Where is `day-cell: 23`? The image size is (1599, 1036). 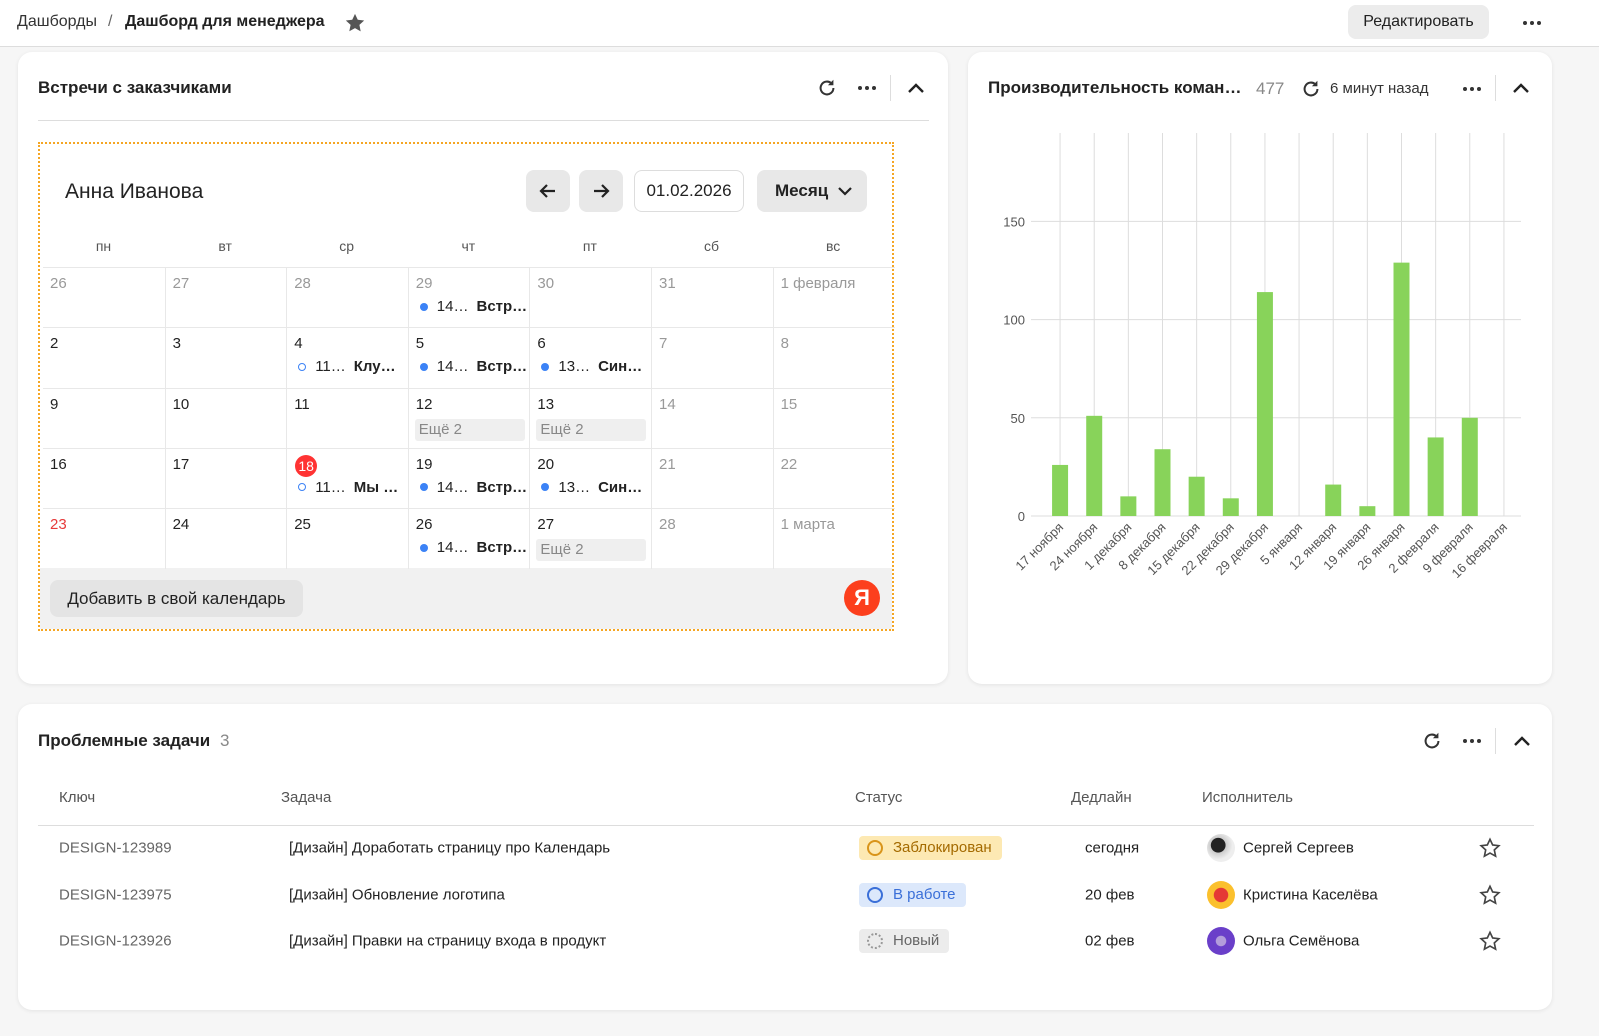 day-cell: 23 is located at coordinates (104, 538).